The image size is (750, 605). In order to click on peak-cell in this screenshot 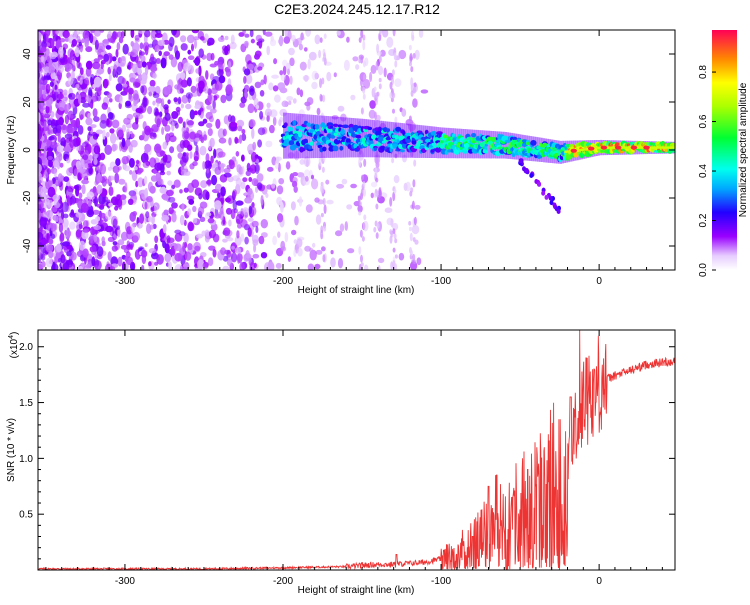, I will do `click(573, 150)`.